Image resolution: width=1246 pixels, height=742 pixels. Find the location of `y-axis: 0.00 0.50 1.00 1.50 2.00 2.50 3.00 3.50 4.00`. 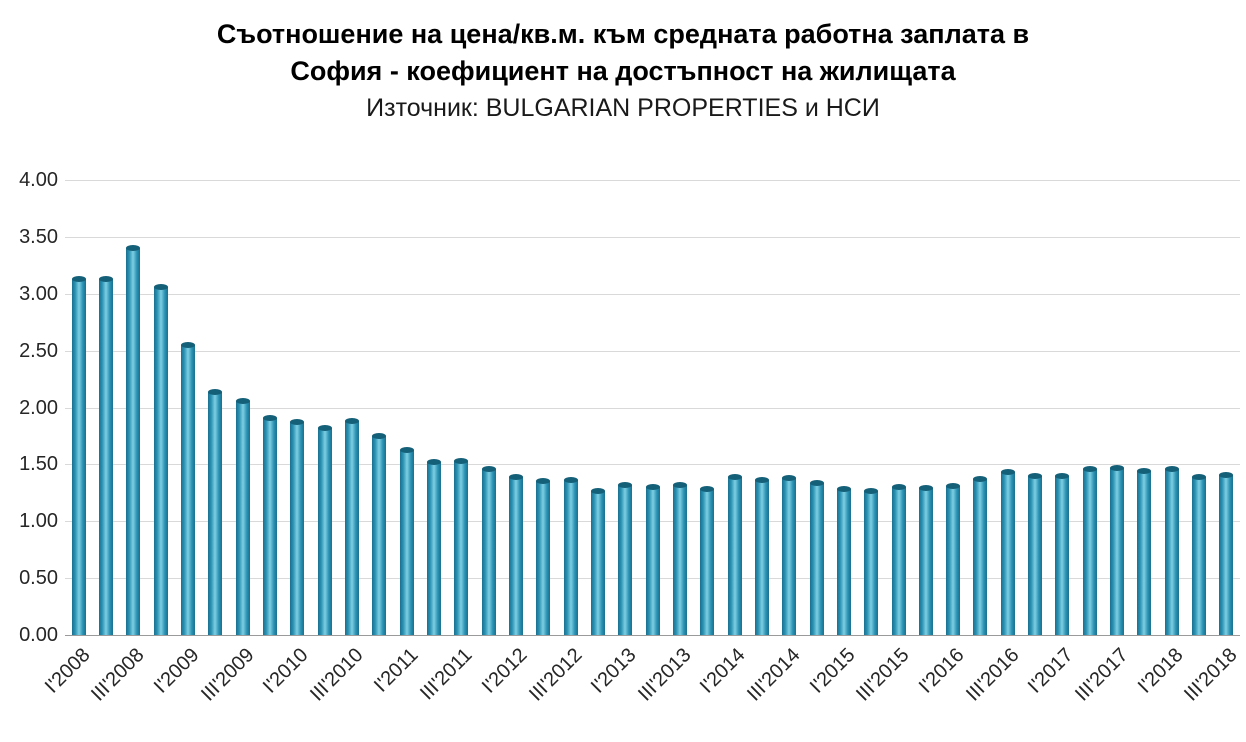

y-axis: 0.00 0.50 1.00 1.50 2.00 2.50 3.00 3.50 4.00 is located at coordinates (29, 407).